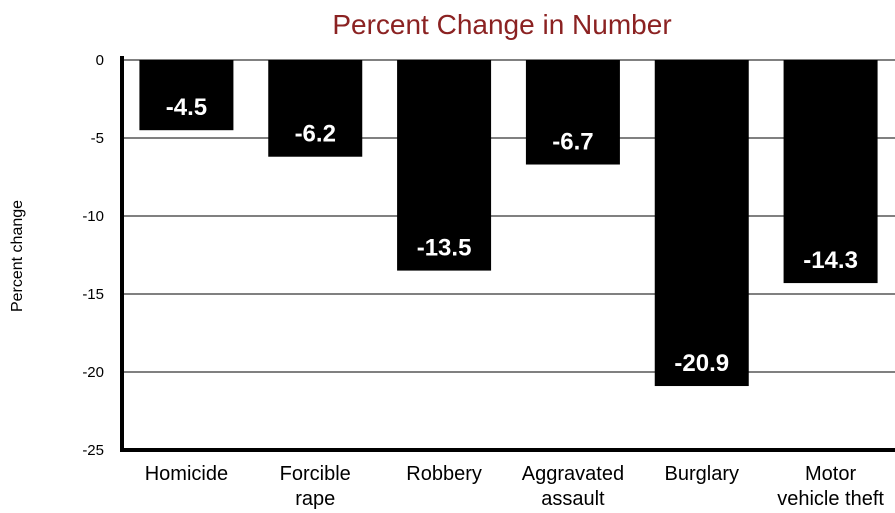  What do you see at coordinates (573, 486) in the screenshot?
I see `x-tick-label: Aggravated assault` at bounding box center [573, 486].